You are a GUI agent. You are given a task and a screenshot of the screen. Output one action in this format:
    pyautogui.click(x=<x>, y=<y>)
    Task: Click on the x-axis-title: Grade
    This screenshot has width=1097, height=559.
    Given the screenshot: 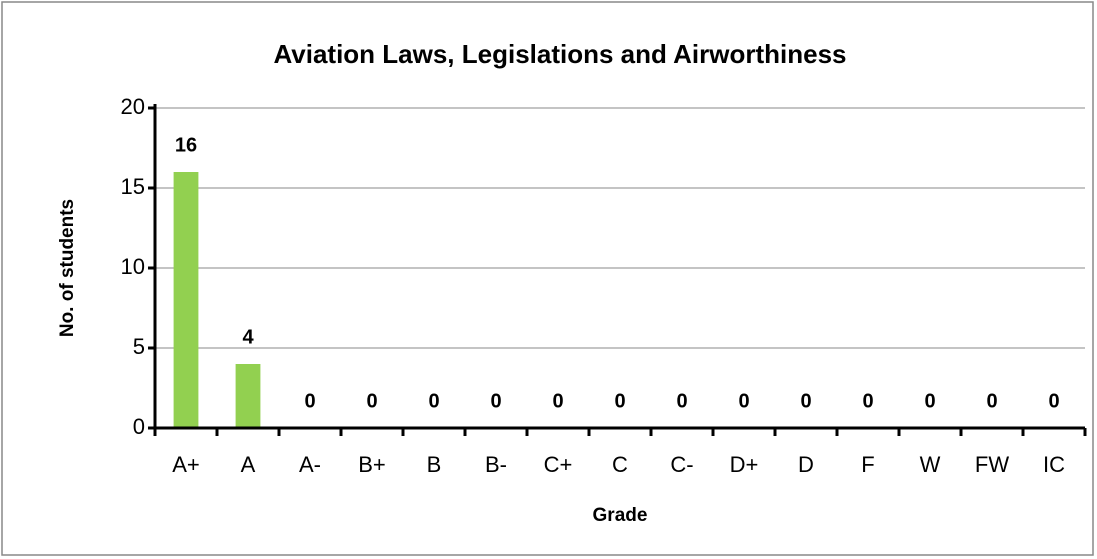 What is the action you would take?
    pyautogui.click(x=620, y=515)
    